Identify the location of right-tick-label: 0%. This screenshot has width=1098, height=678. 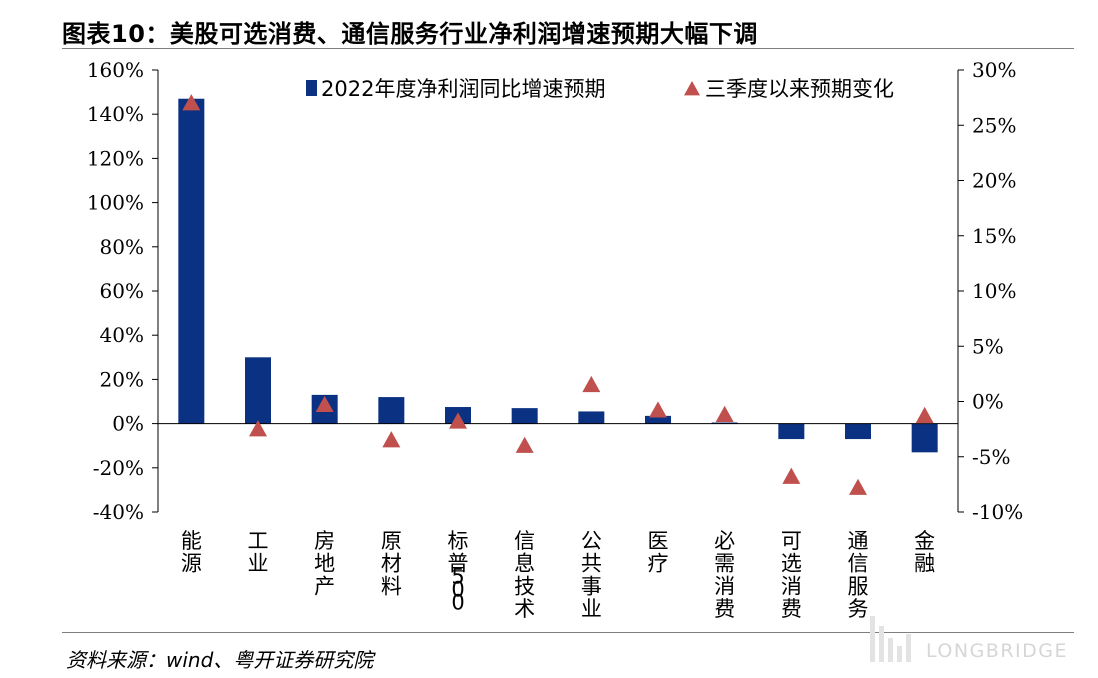
(988, 402).